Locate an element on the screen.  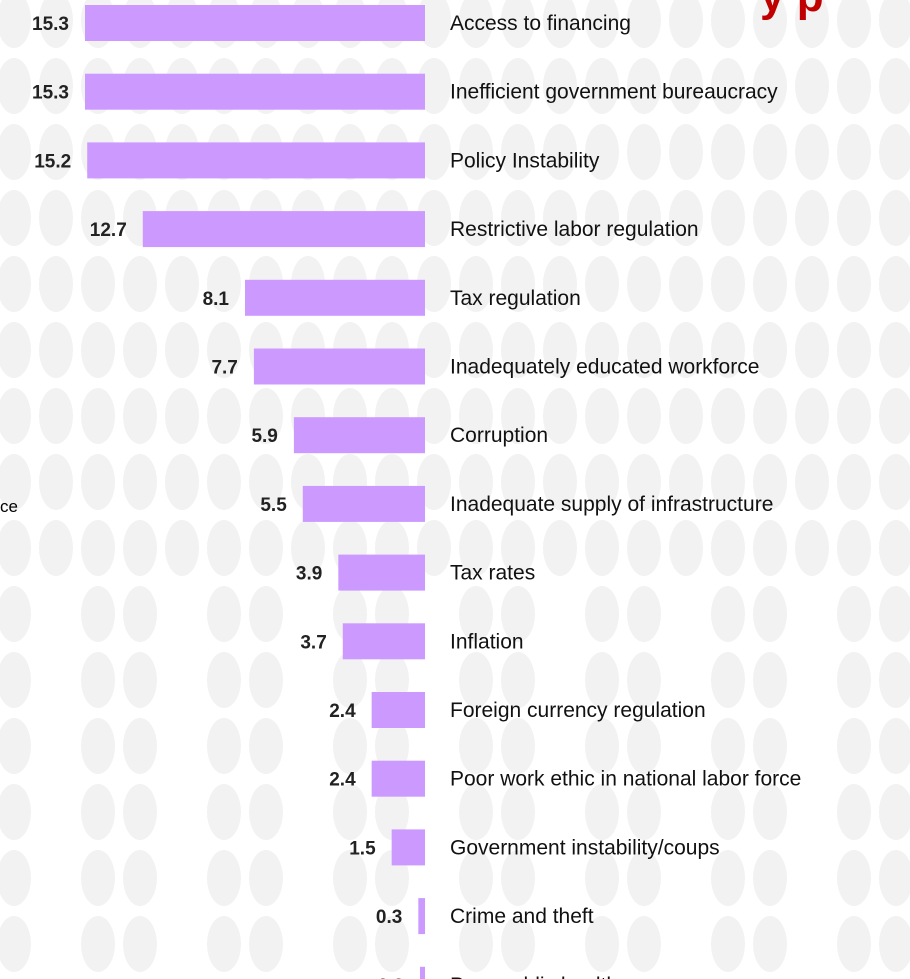
category-label: Restrictive labor regulation is located at coordinates (574, 229).